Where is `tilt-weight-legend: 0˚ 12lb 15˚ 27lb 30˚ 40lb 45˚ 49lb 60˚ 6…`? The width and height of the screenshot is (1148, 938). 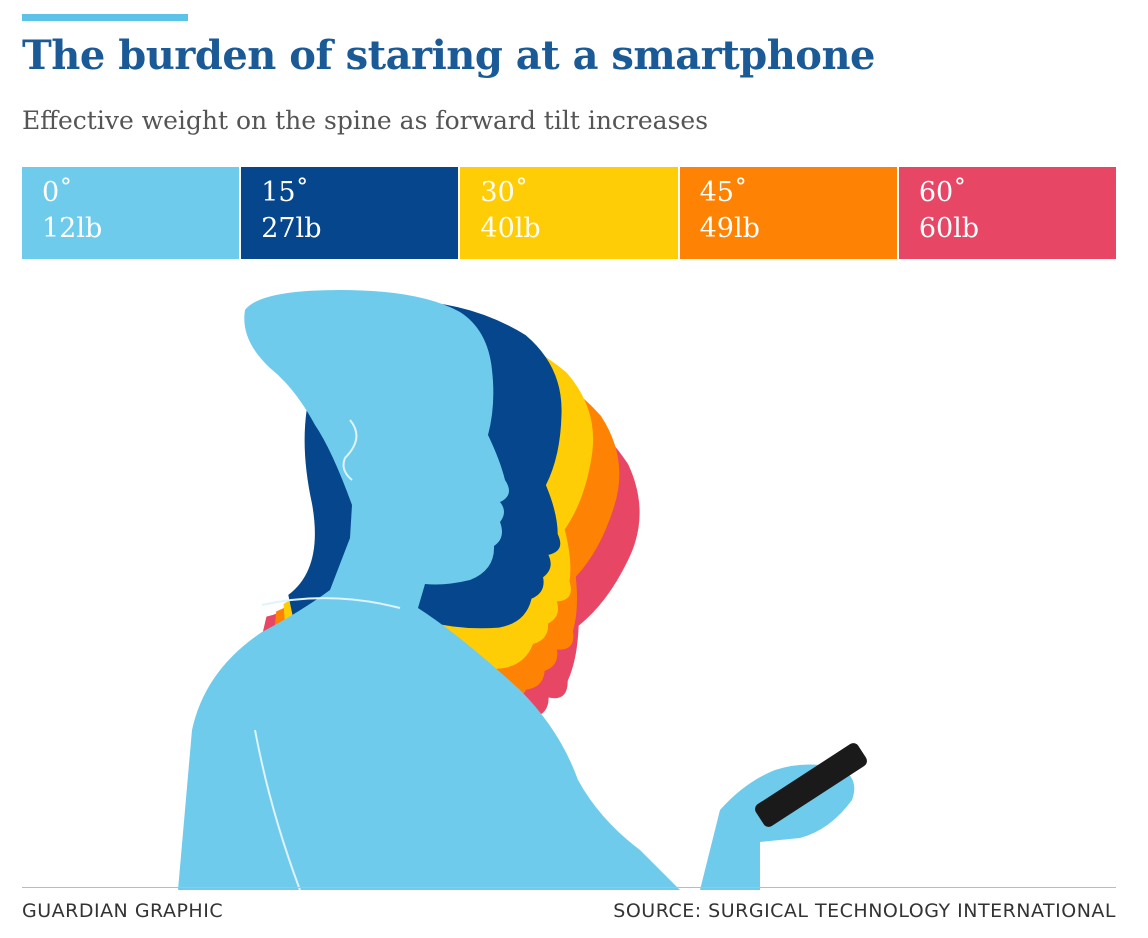
tilt-weight-legend: 0˚ 12lb 15˚ 27lb 30˚ 40lb 45˚ 49lb 60˚ 6… is located at coordinates (569, 213).